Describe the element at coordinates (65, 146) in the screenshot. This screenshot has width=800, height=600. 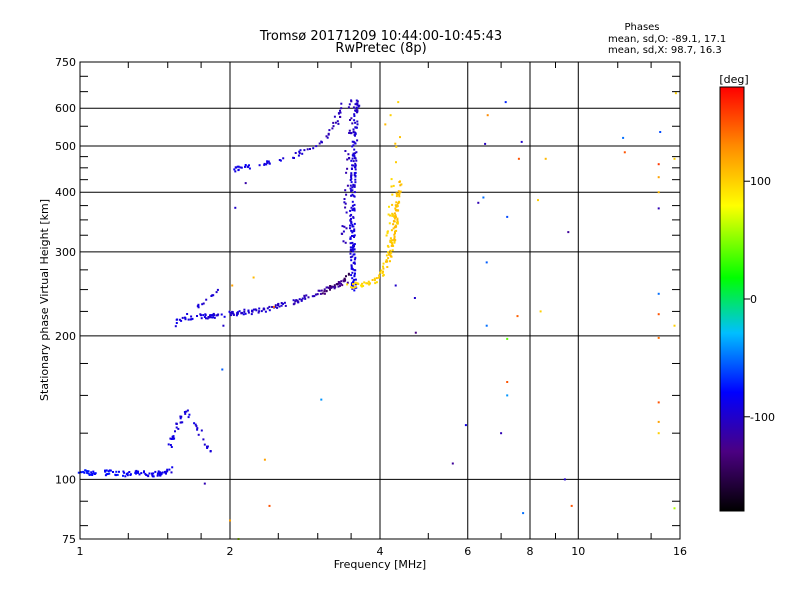
I see `y-tick-label: 500` at that location.